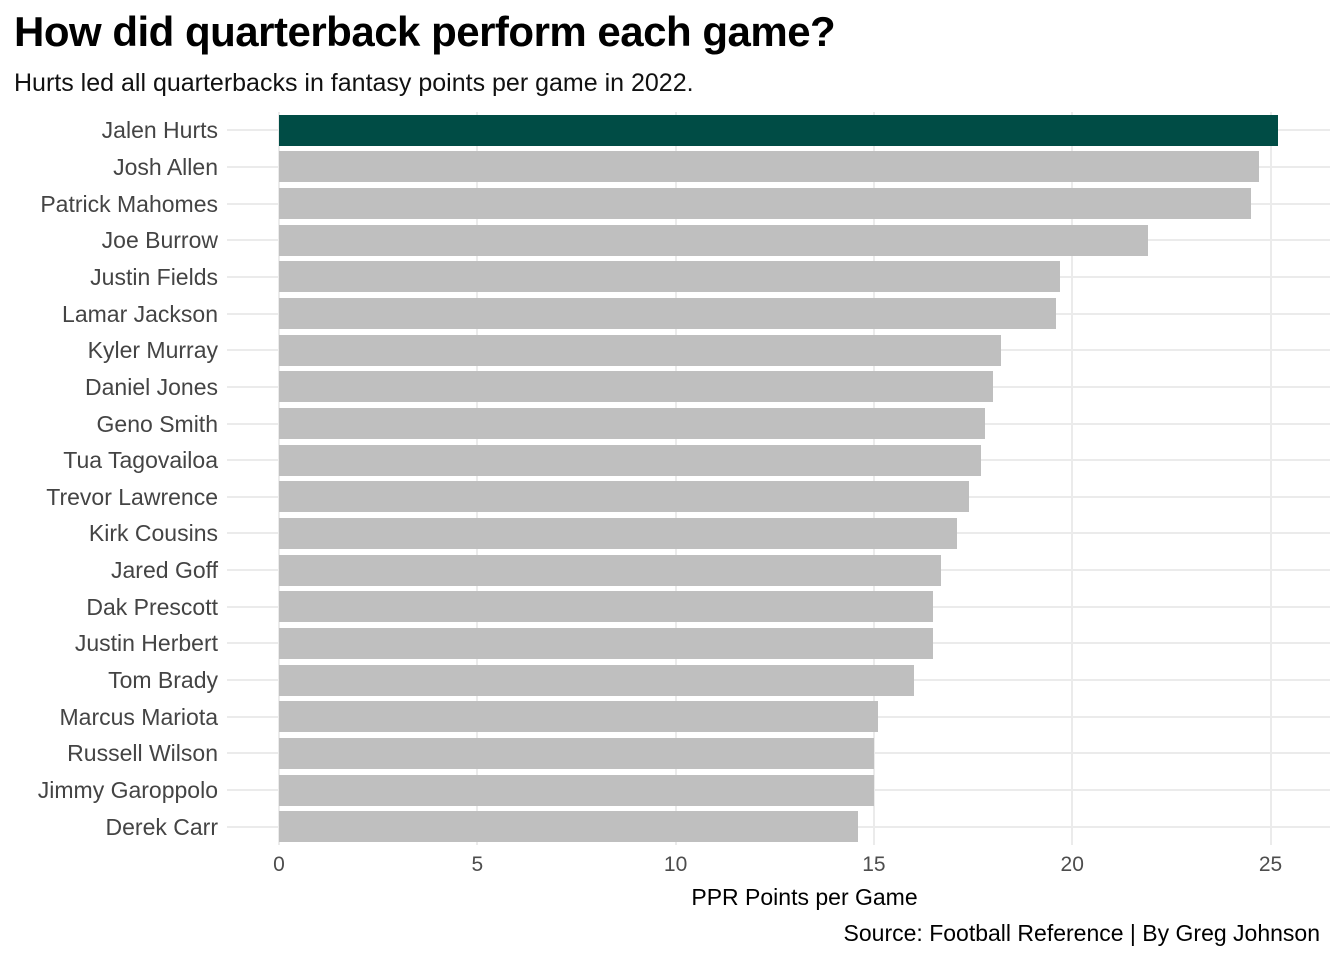  Describe the element at coordinates (1072, 864) in the screenshot. I see `x-tick-label: 20` at that location.